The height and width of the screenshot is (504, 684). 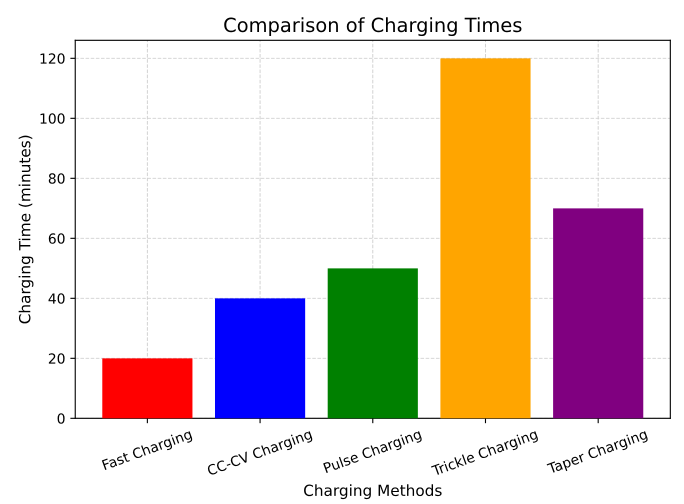 What do you see at coordinates (56, 358) in the screenshot?
I see `y-tick-label: 20` at bounding box center [56, 358].